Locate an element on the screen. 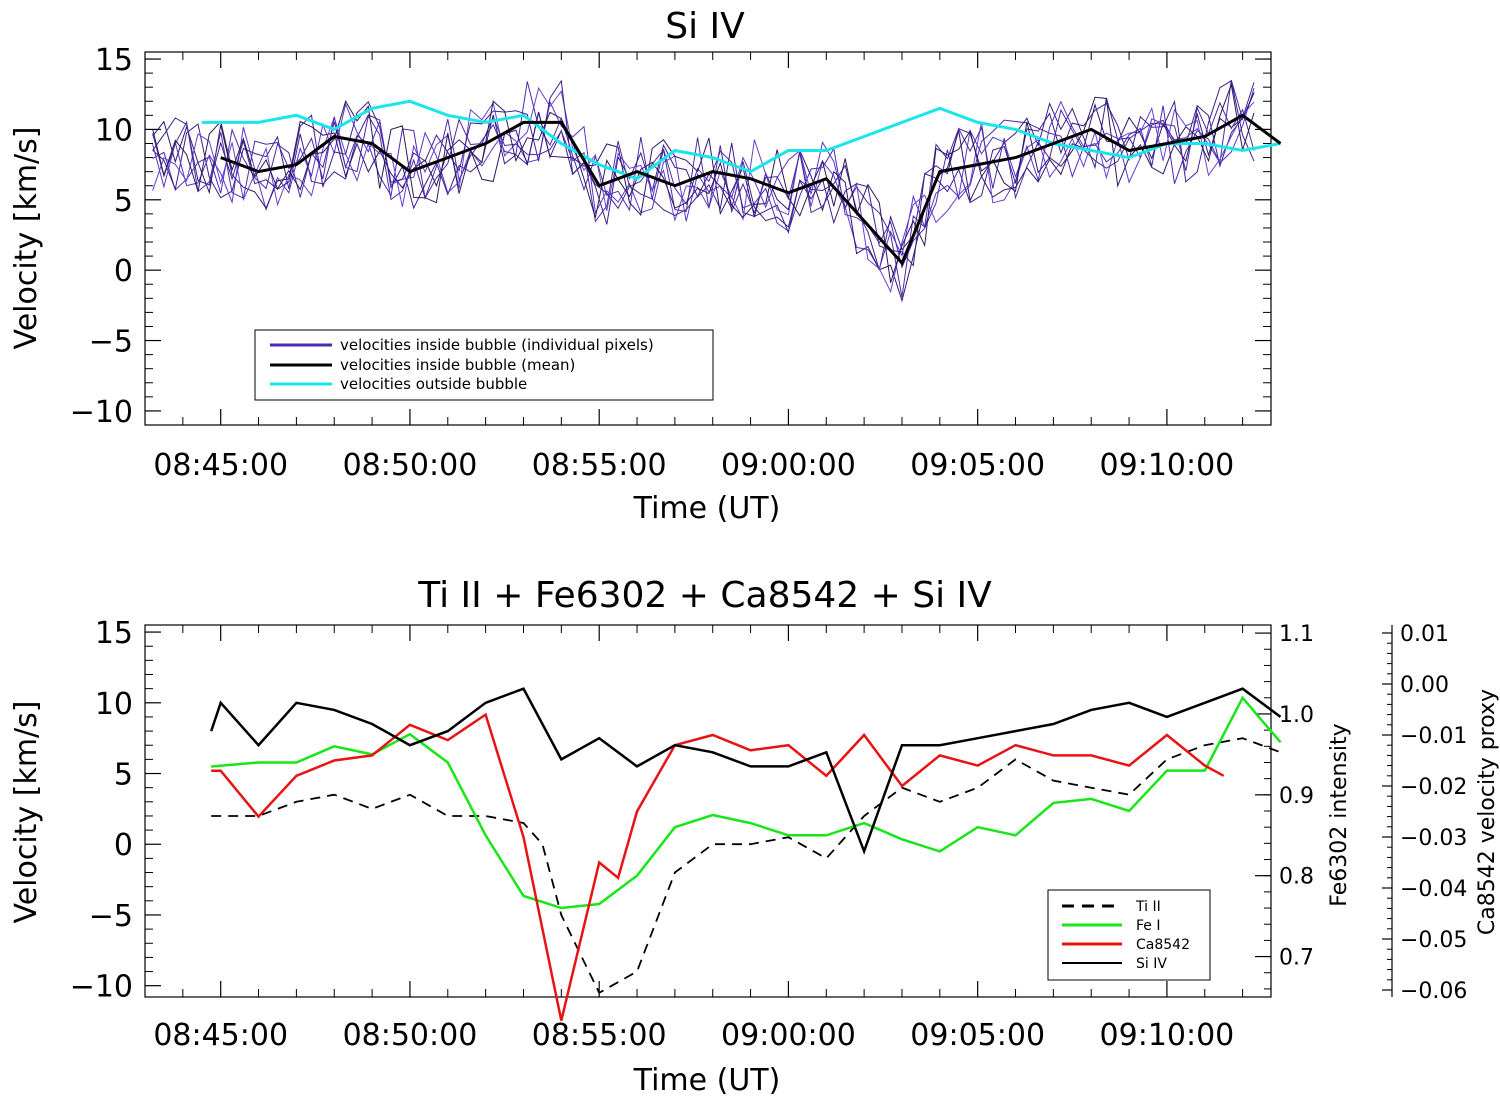 Image resolution: width=1500 pixels, height=1101 pixels. ca-tick-label: −0.02 is located at coordinates (1433, 787).